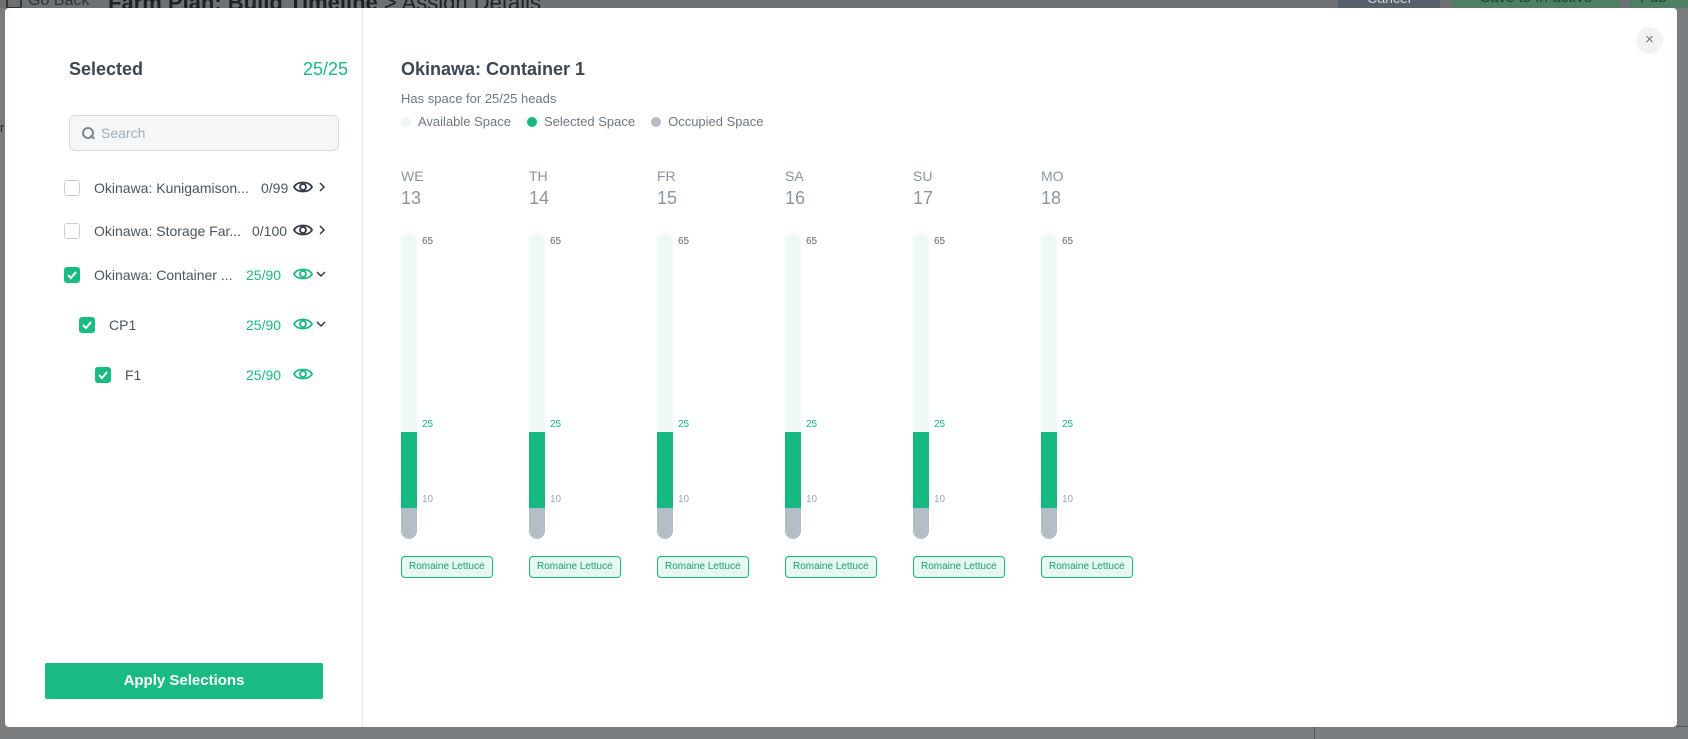  I want to click on apply-selections-button: Apply Selections, so click(184, 681).